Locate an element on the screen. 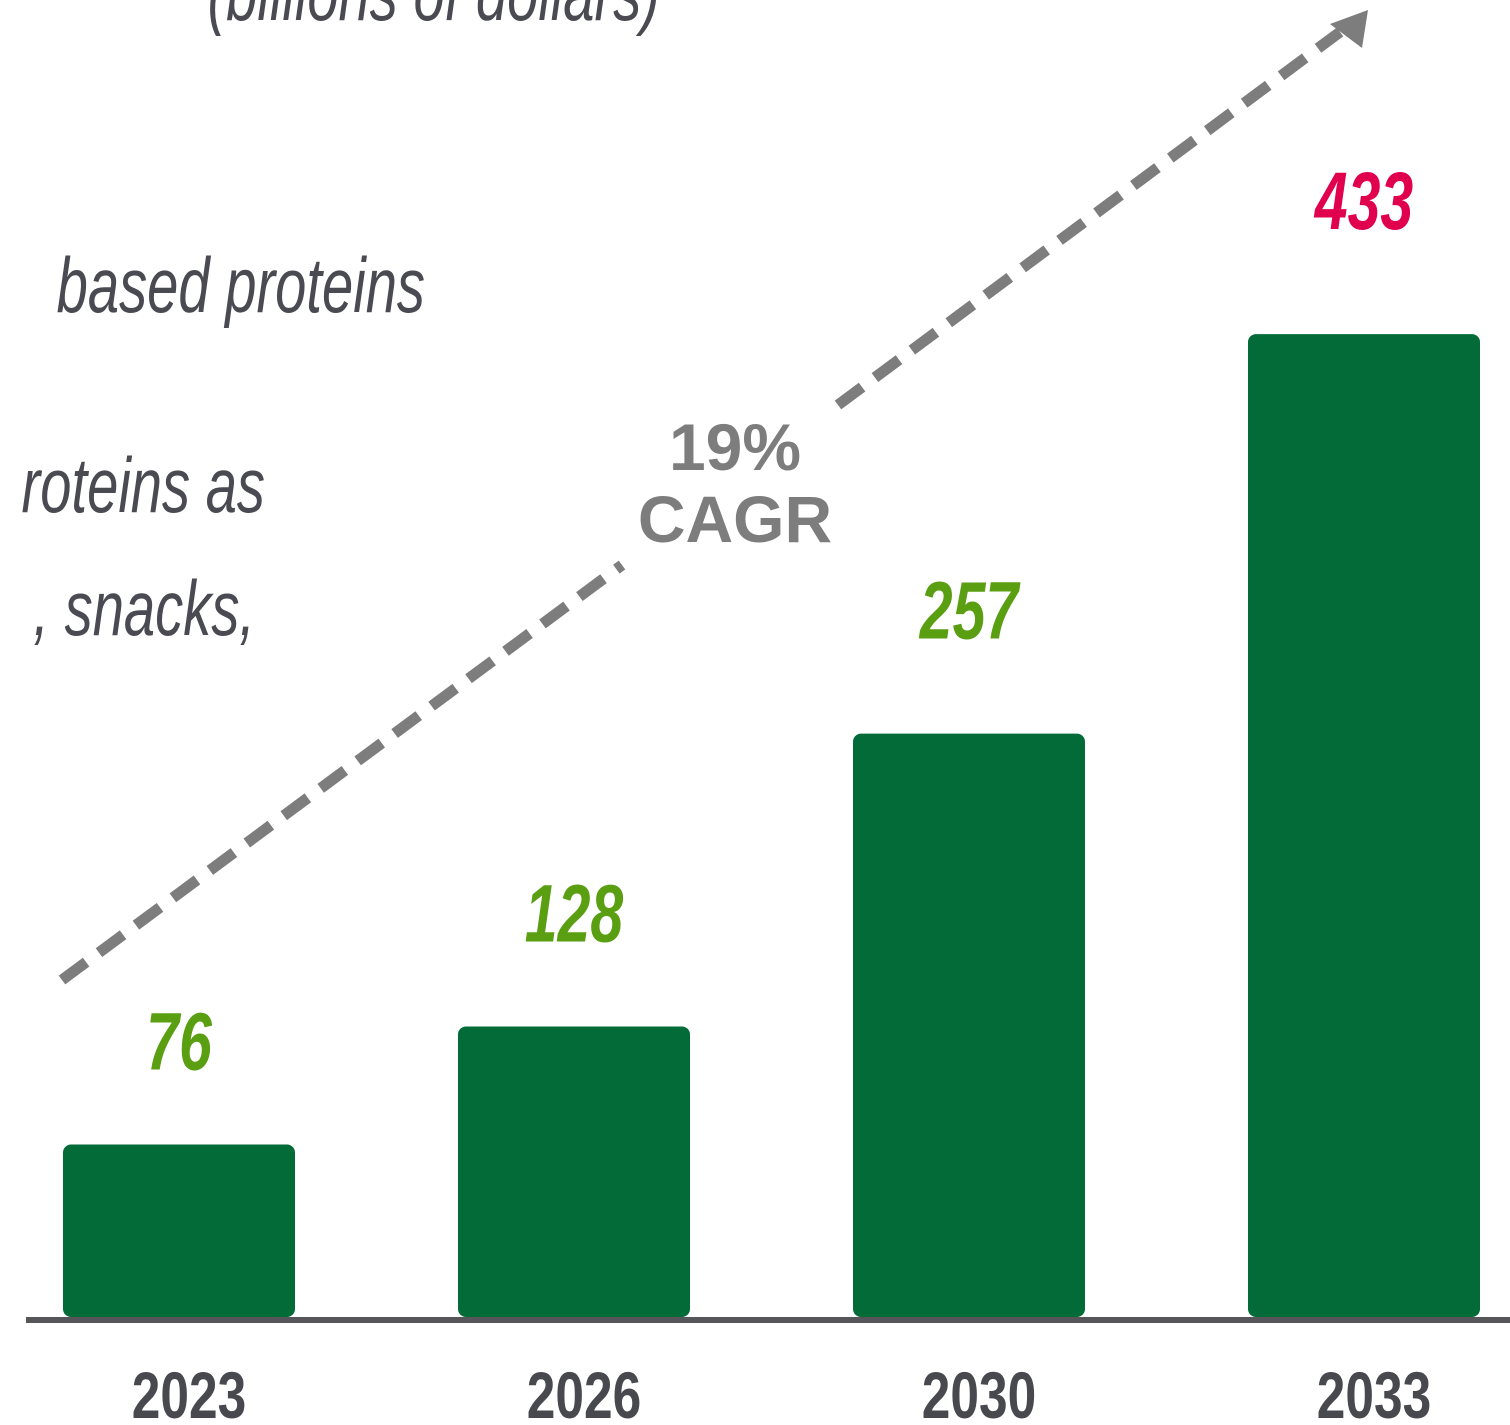 This screenshot has width=1510, height=1425. x-tick-label: 2023 is located at coordinates (189, 1391).